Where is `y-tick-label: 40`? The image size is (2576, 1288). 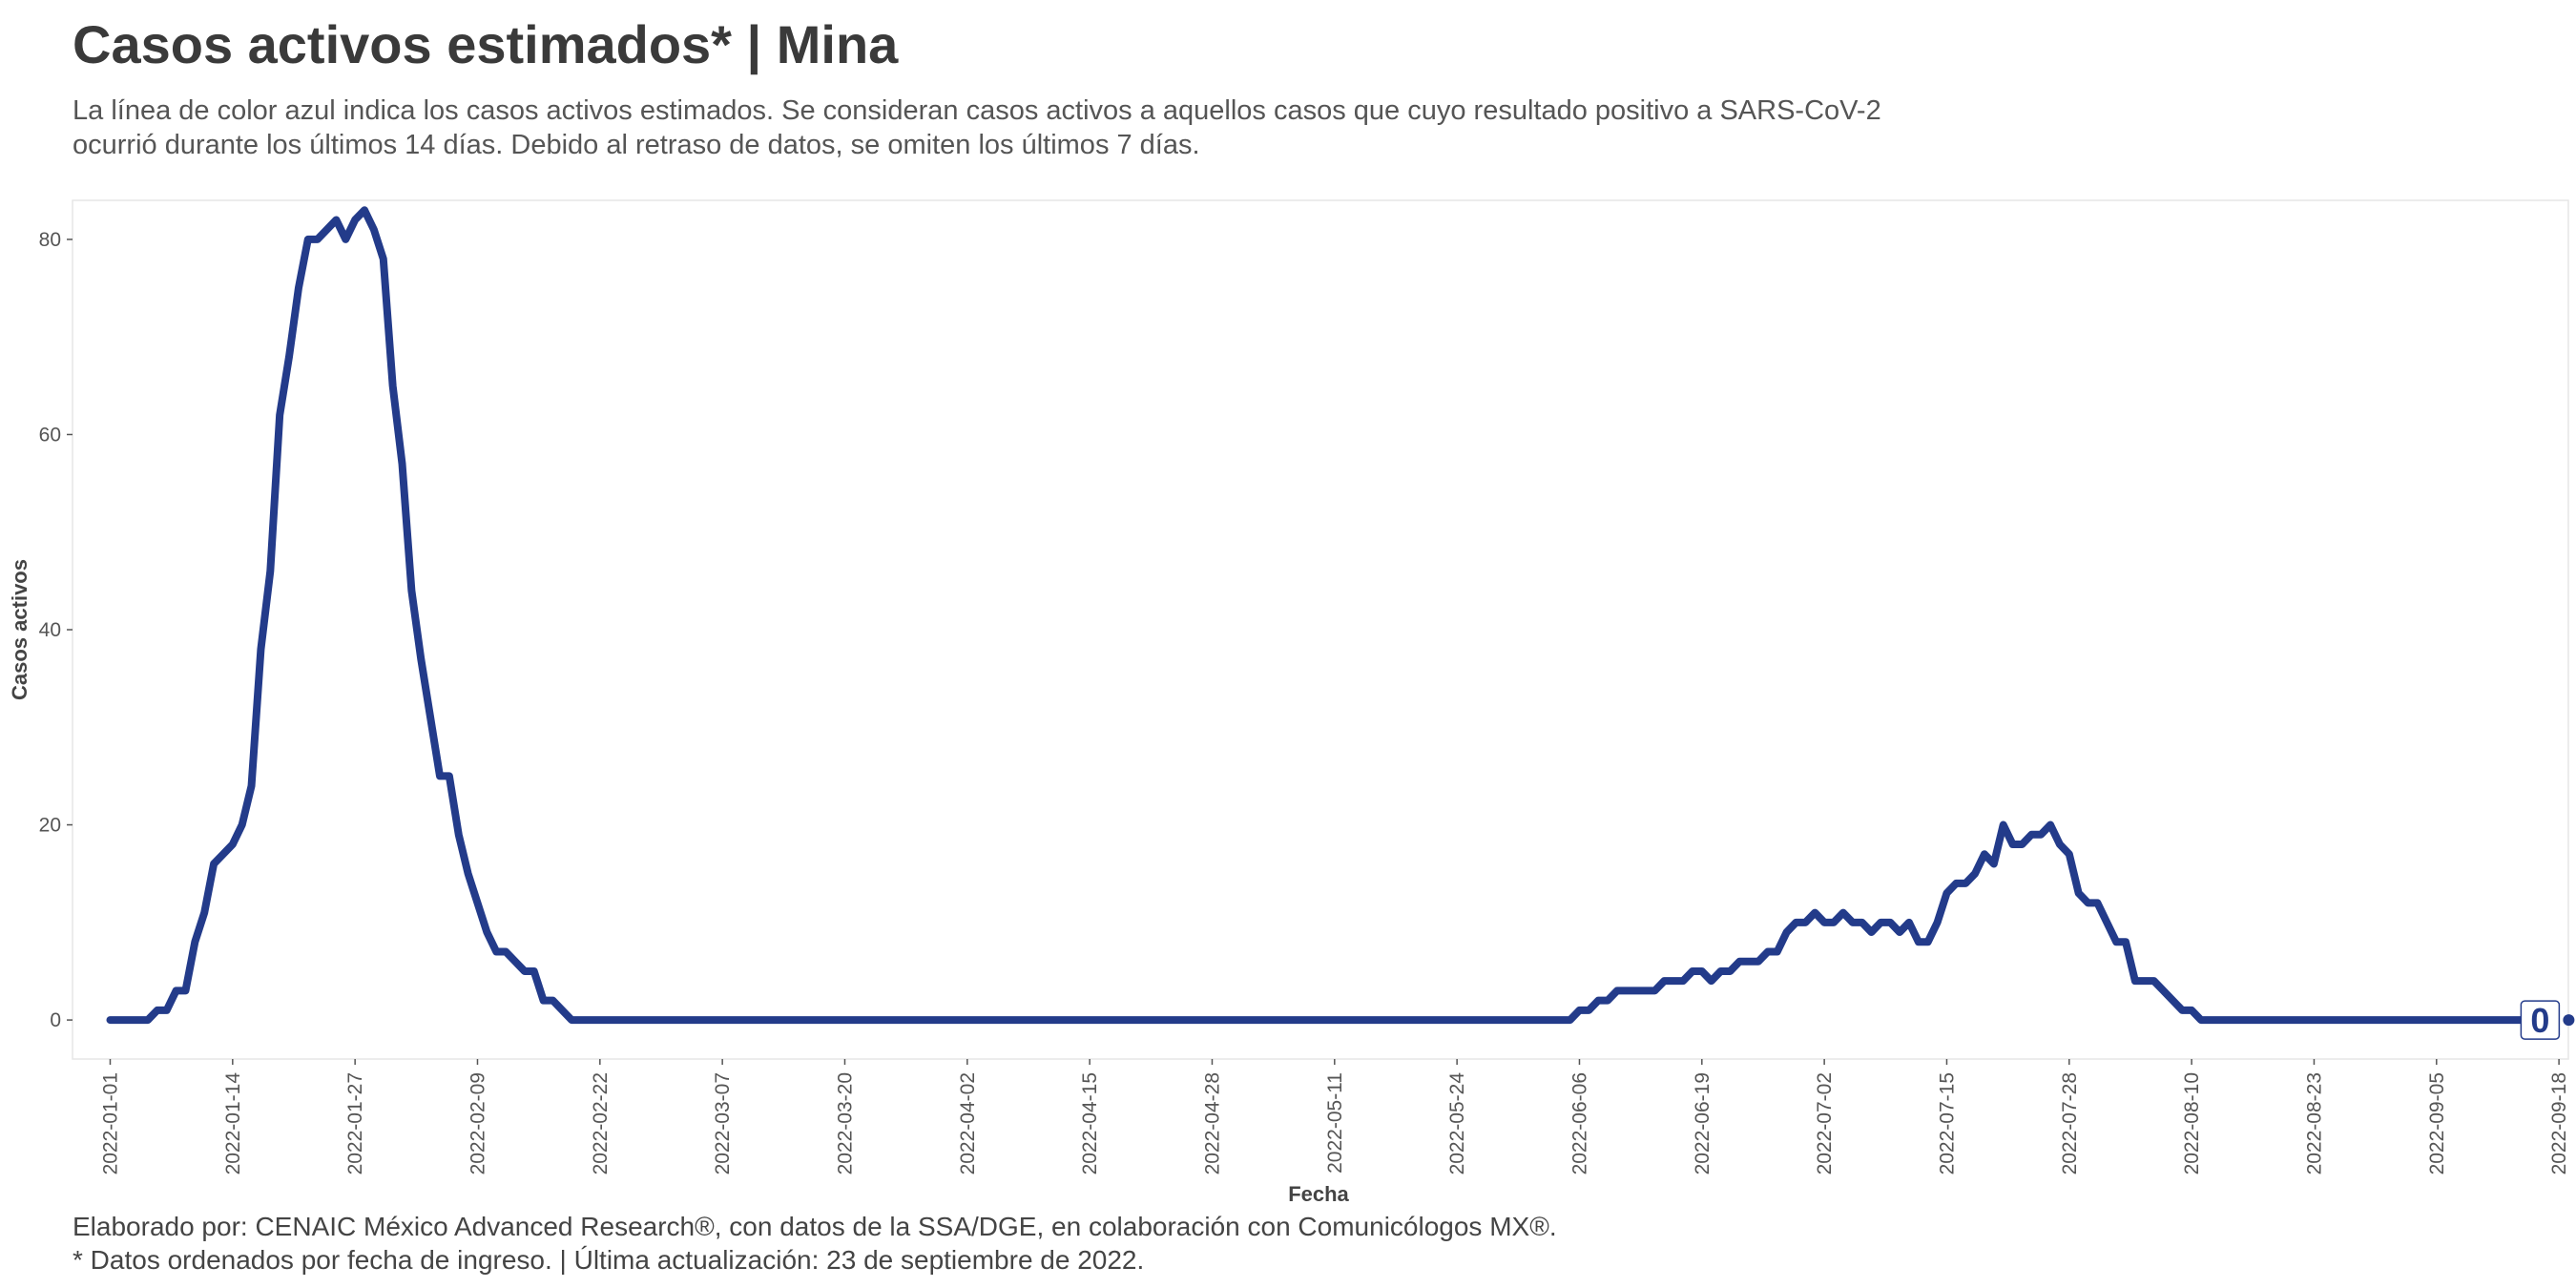 y-tick-label: 40 is located at coordinates (50, 630).